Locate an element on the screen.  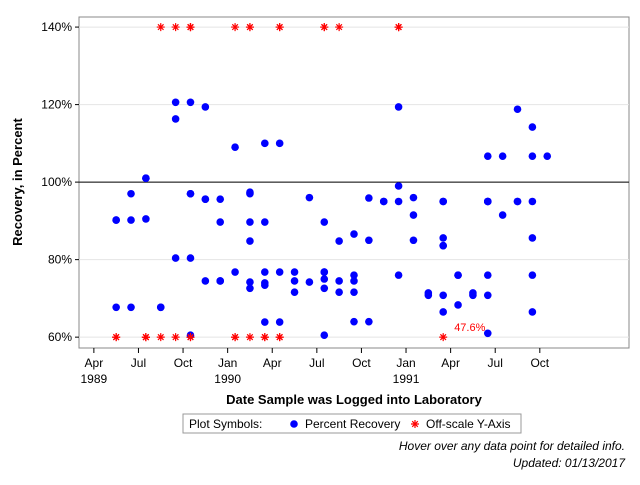
legend-label: Off-scale Y-Axis is located at coordinates (468, 424).